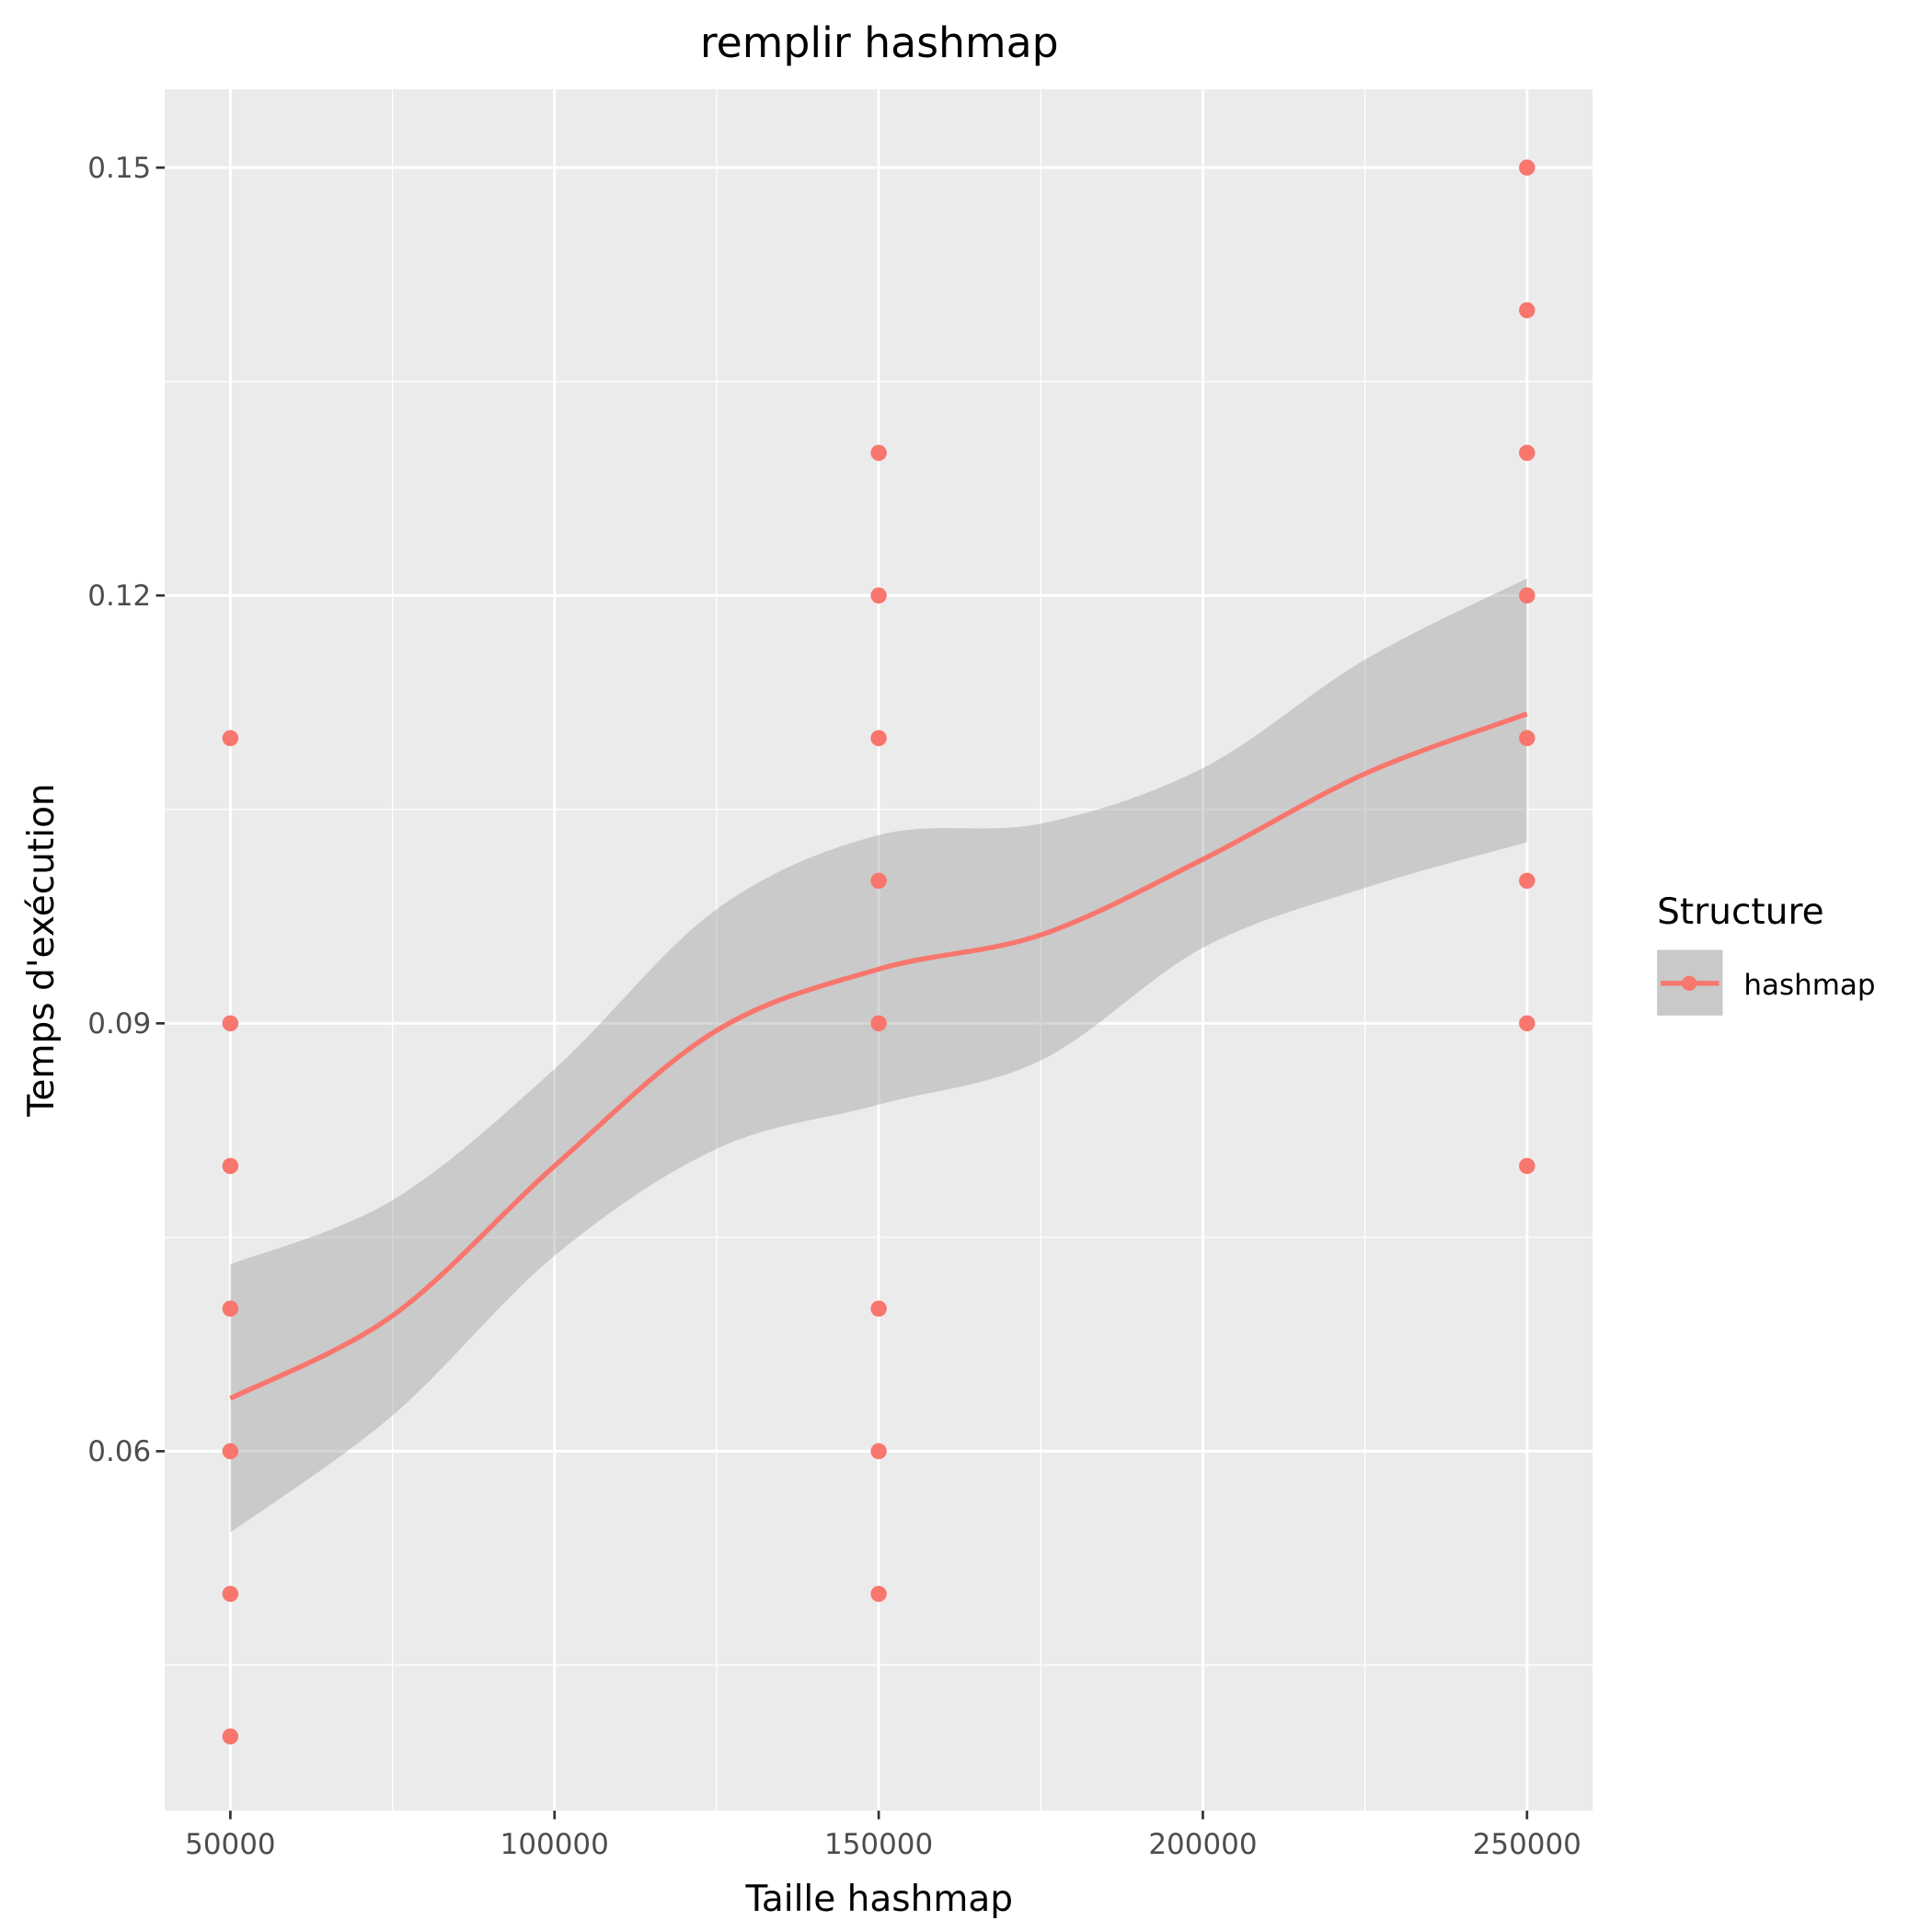 Image resolution: width=1932 pixels, height=1932 pixels. Describe the element at coordinates (1527, 1844) in the screenshot. I see `x-tick-label: 250000` at that location.